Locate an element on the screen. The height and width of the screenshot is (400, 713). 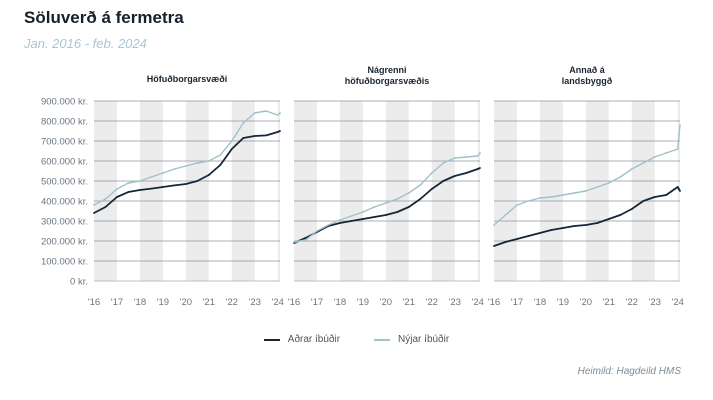
y-tick-label: 700.000 kr. is located at coordinates (64, 142).